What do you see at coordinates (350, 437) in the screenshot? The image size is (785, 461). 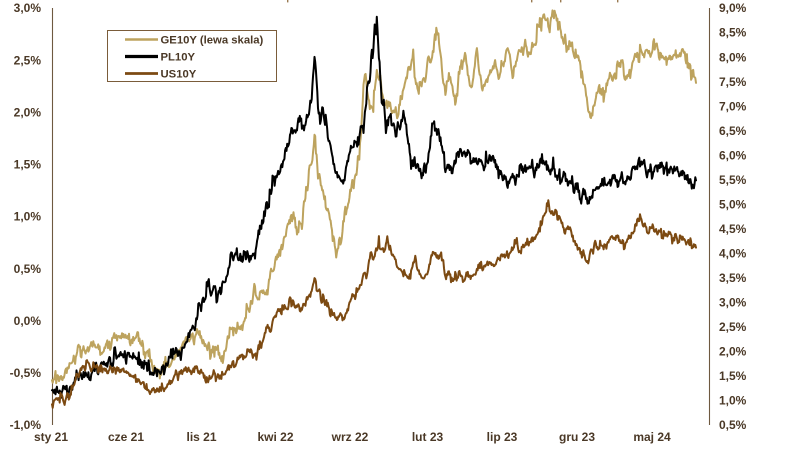 I see `svg-text: wrz 22` at bounding box center [350, 437].